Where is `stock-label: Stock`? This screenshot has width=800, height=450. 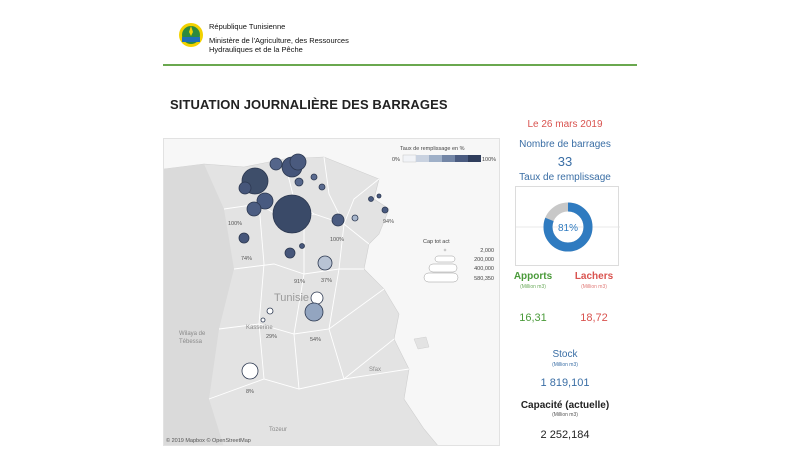 stock-label: Stock is located at coordinates (565, 354).